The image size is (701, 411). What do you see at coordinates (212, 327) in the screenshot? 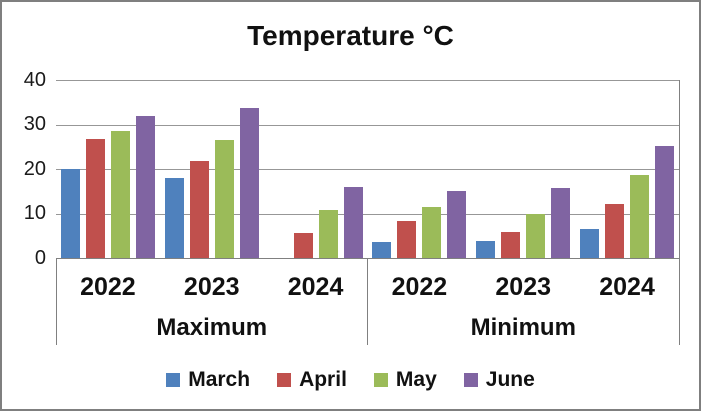
I see `group-label-maximum: Maximum` at bounding box center [212, 327].